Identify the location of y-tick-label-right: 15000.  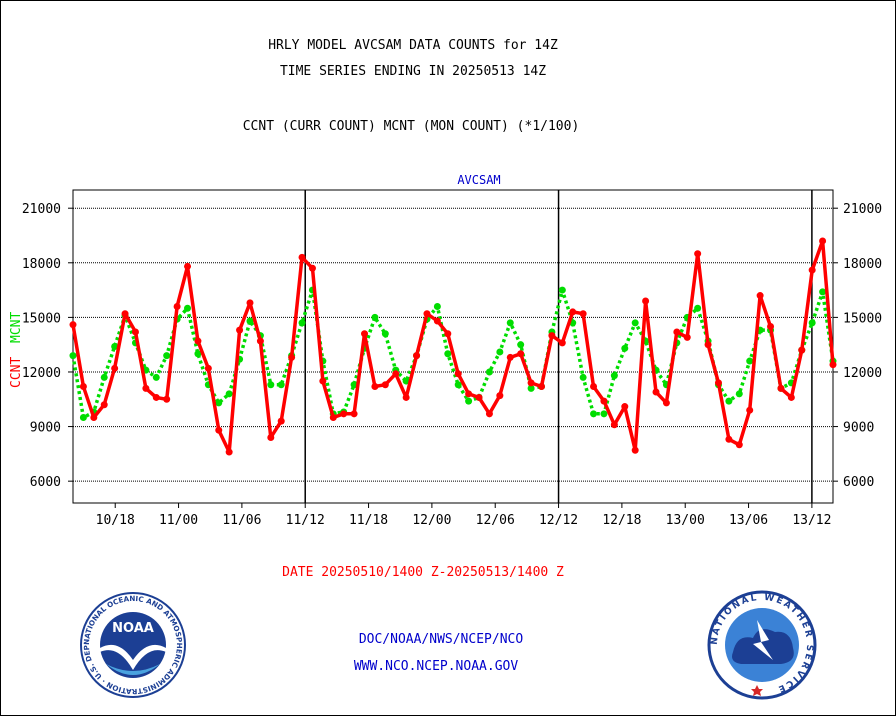
(862, 318).